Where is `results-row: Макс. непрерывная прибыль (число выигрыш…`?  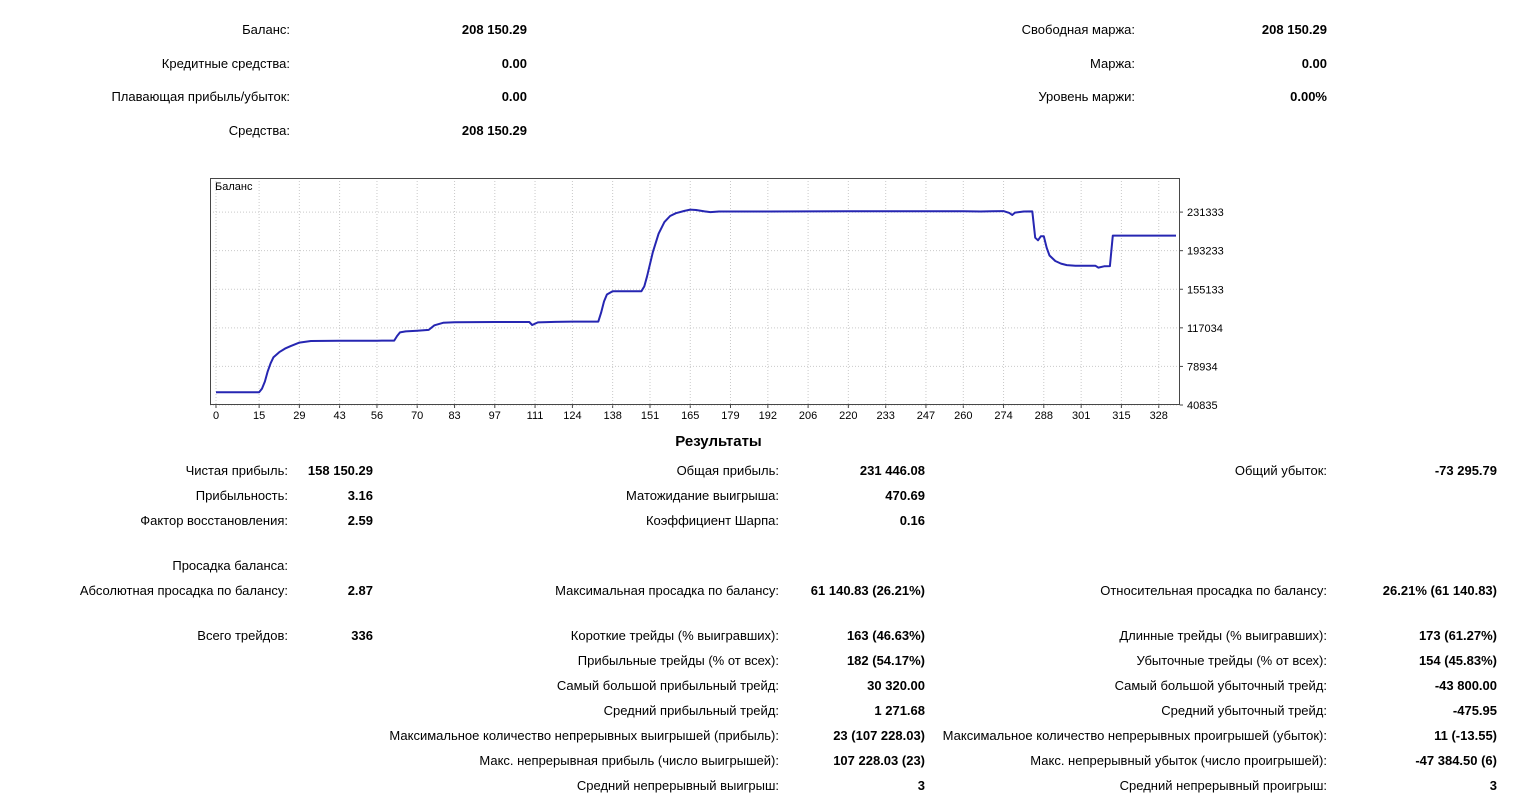 results-row: Макс. непрерывная прибыль (число выигрыш… is located at coordinates (748, 760).